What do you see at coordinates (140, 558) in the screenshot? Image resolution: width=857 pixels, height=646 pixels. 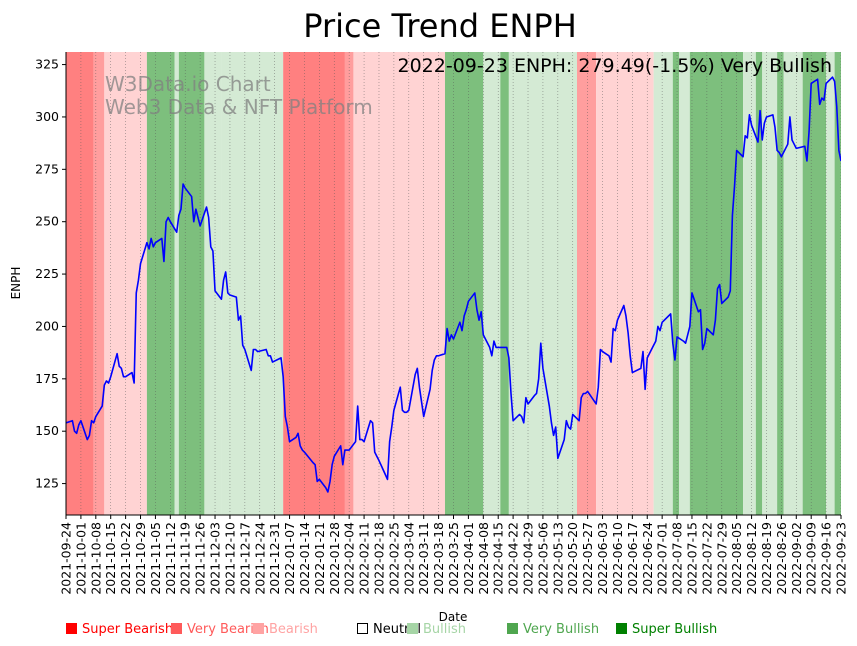 I see `x-tick-label-5: 2021-10-29` at bounding box center [140, 558].